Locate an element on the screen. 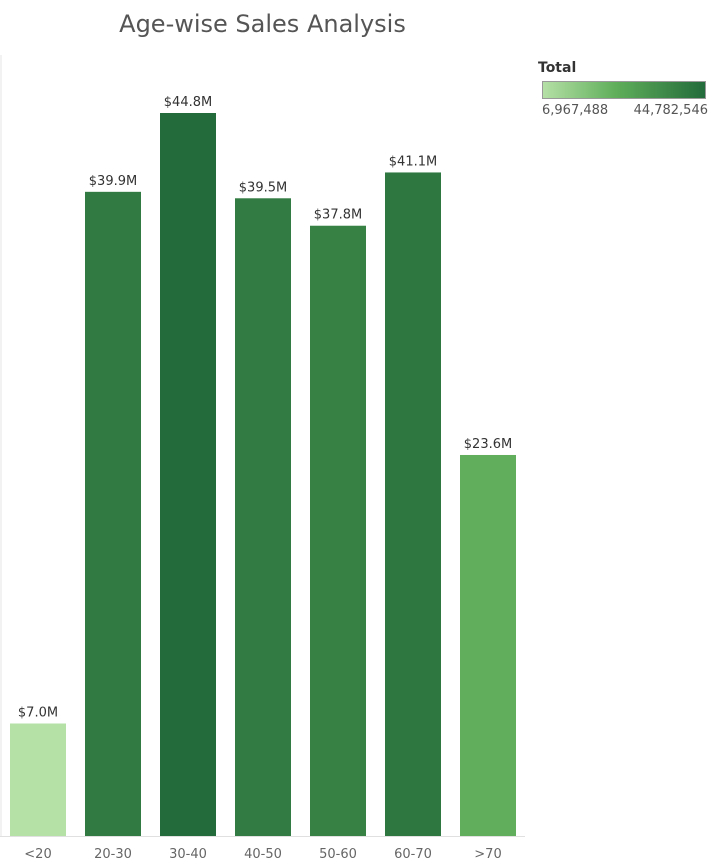 The height and width of the screenshot is (864, 713). bar-value-label-2: $44.8M is located at coordinates (188, 102).